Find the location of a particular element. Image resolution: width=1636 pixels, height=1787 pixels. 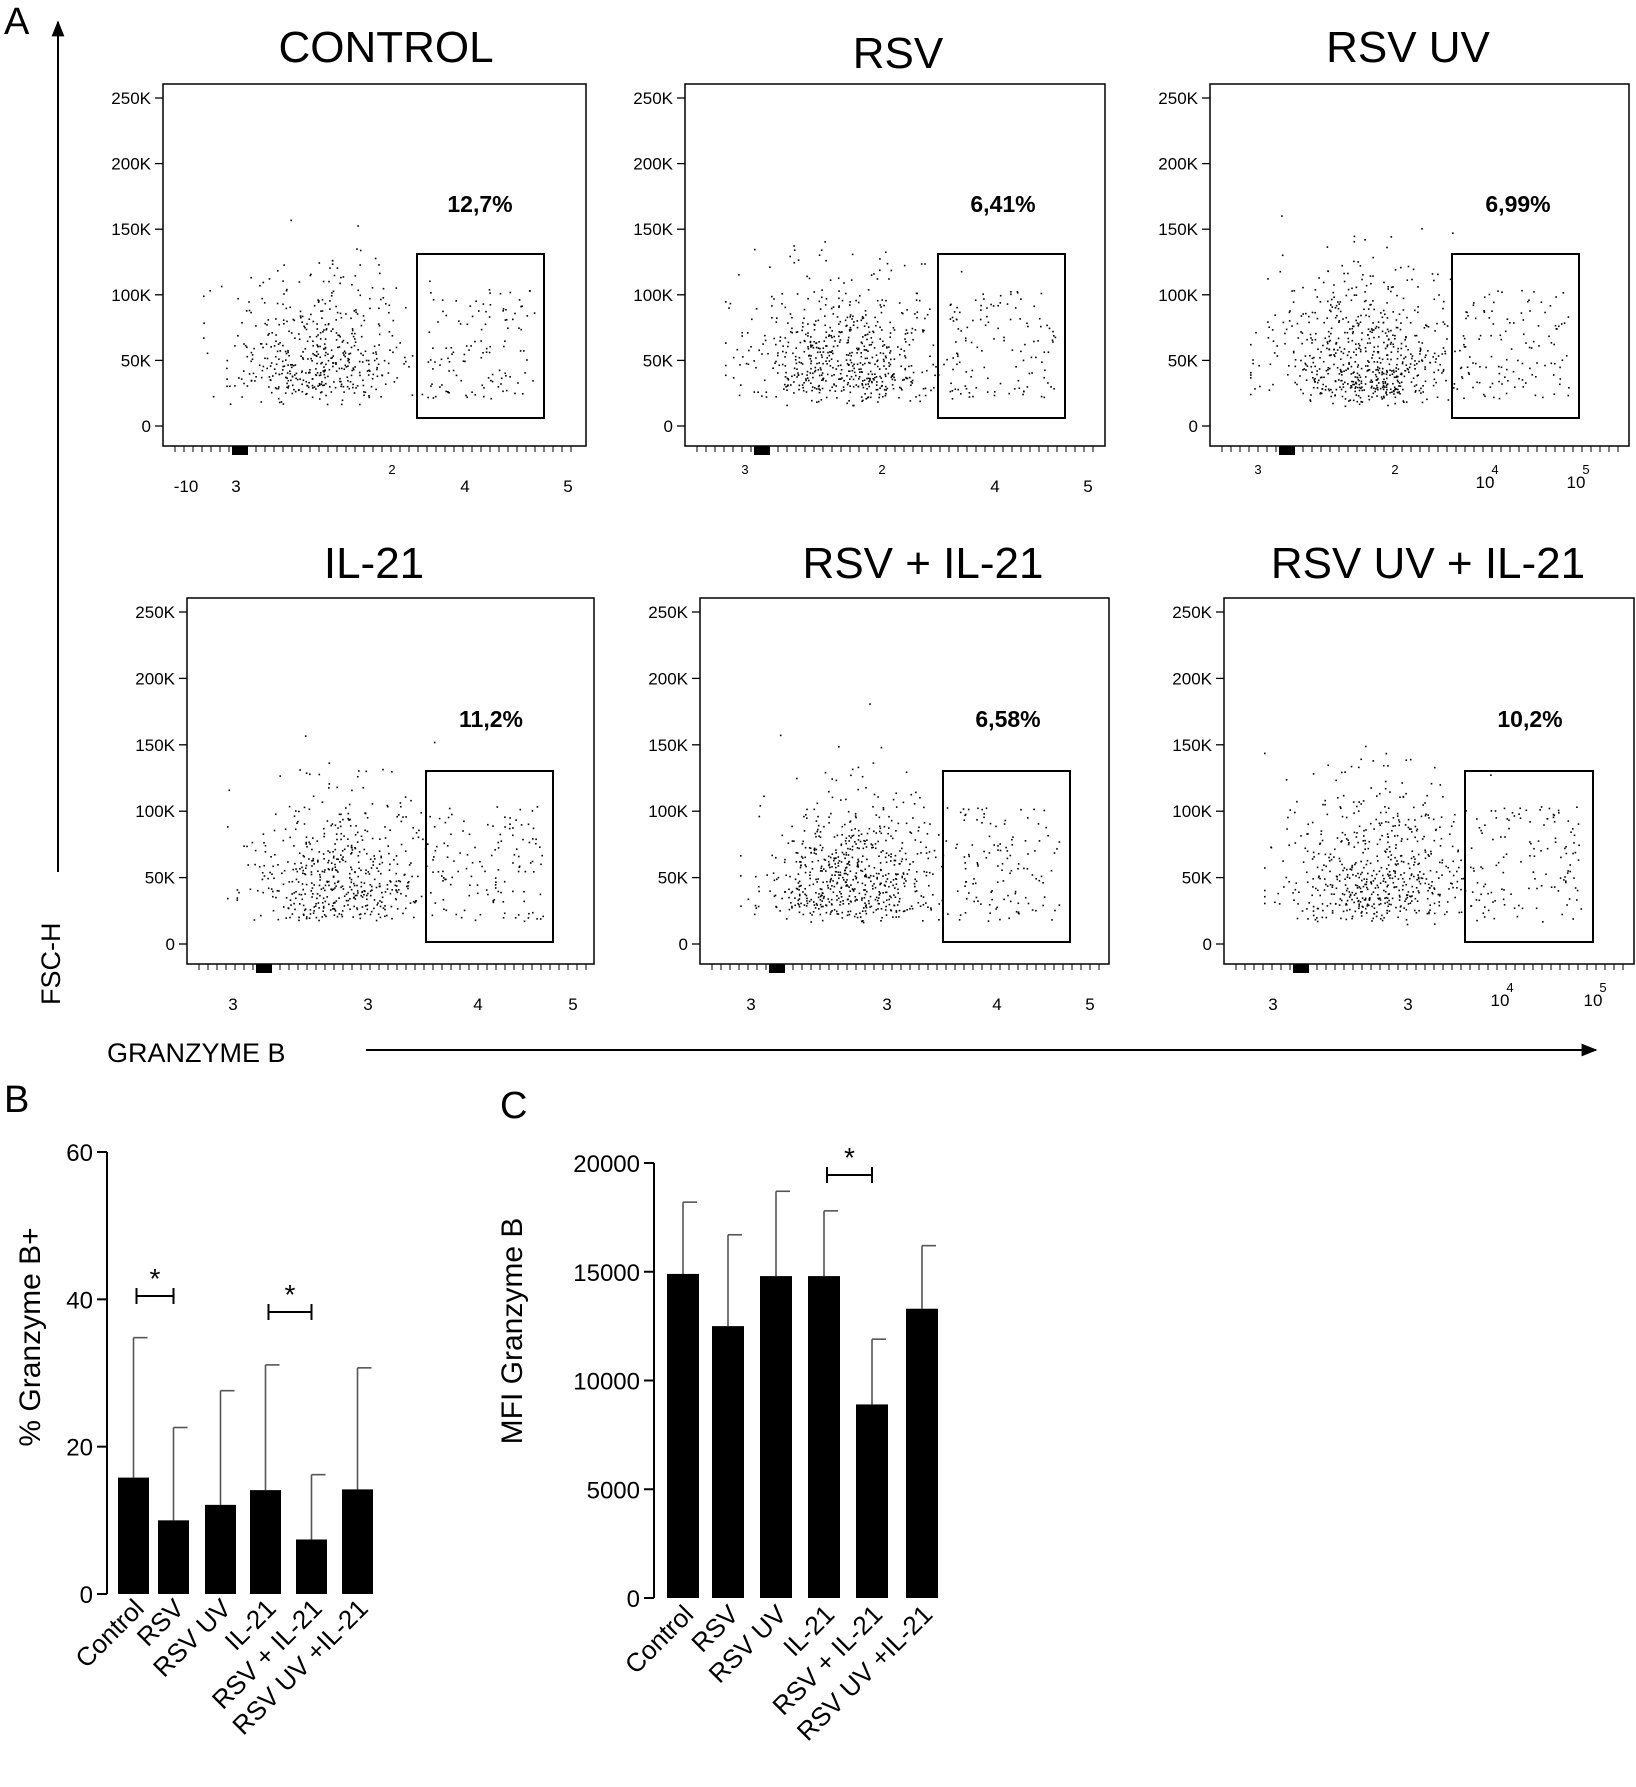

flow-plot-frame is located at coordinates (374, 265).